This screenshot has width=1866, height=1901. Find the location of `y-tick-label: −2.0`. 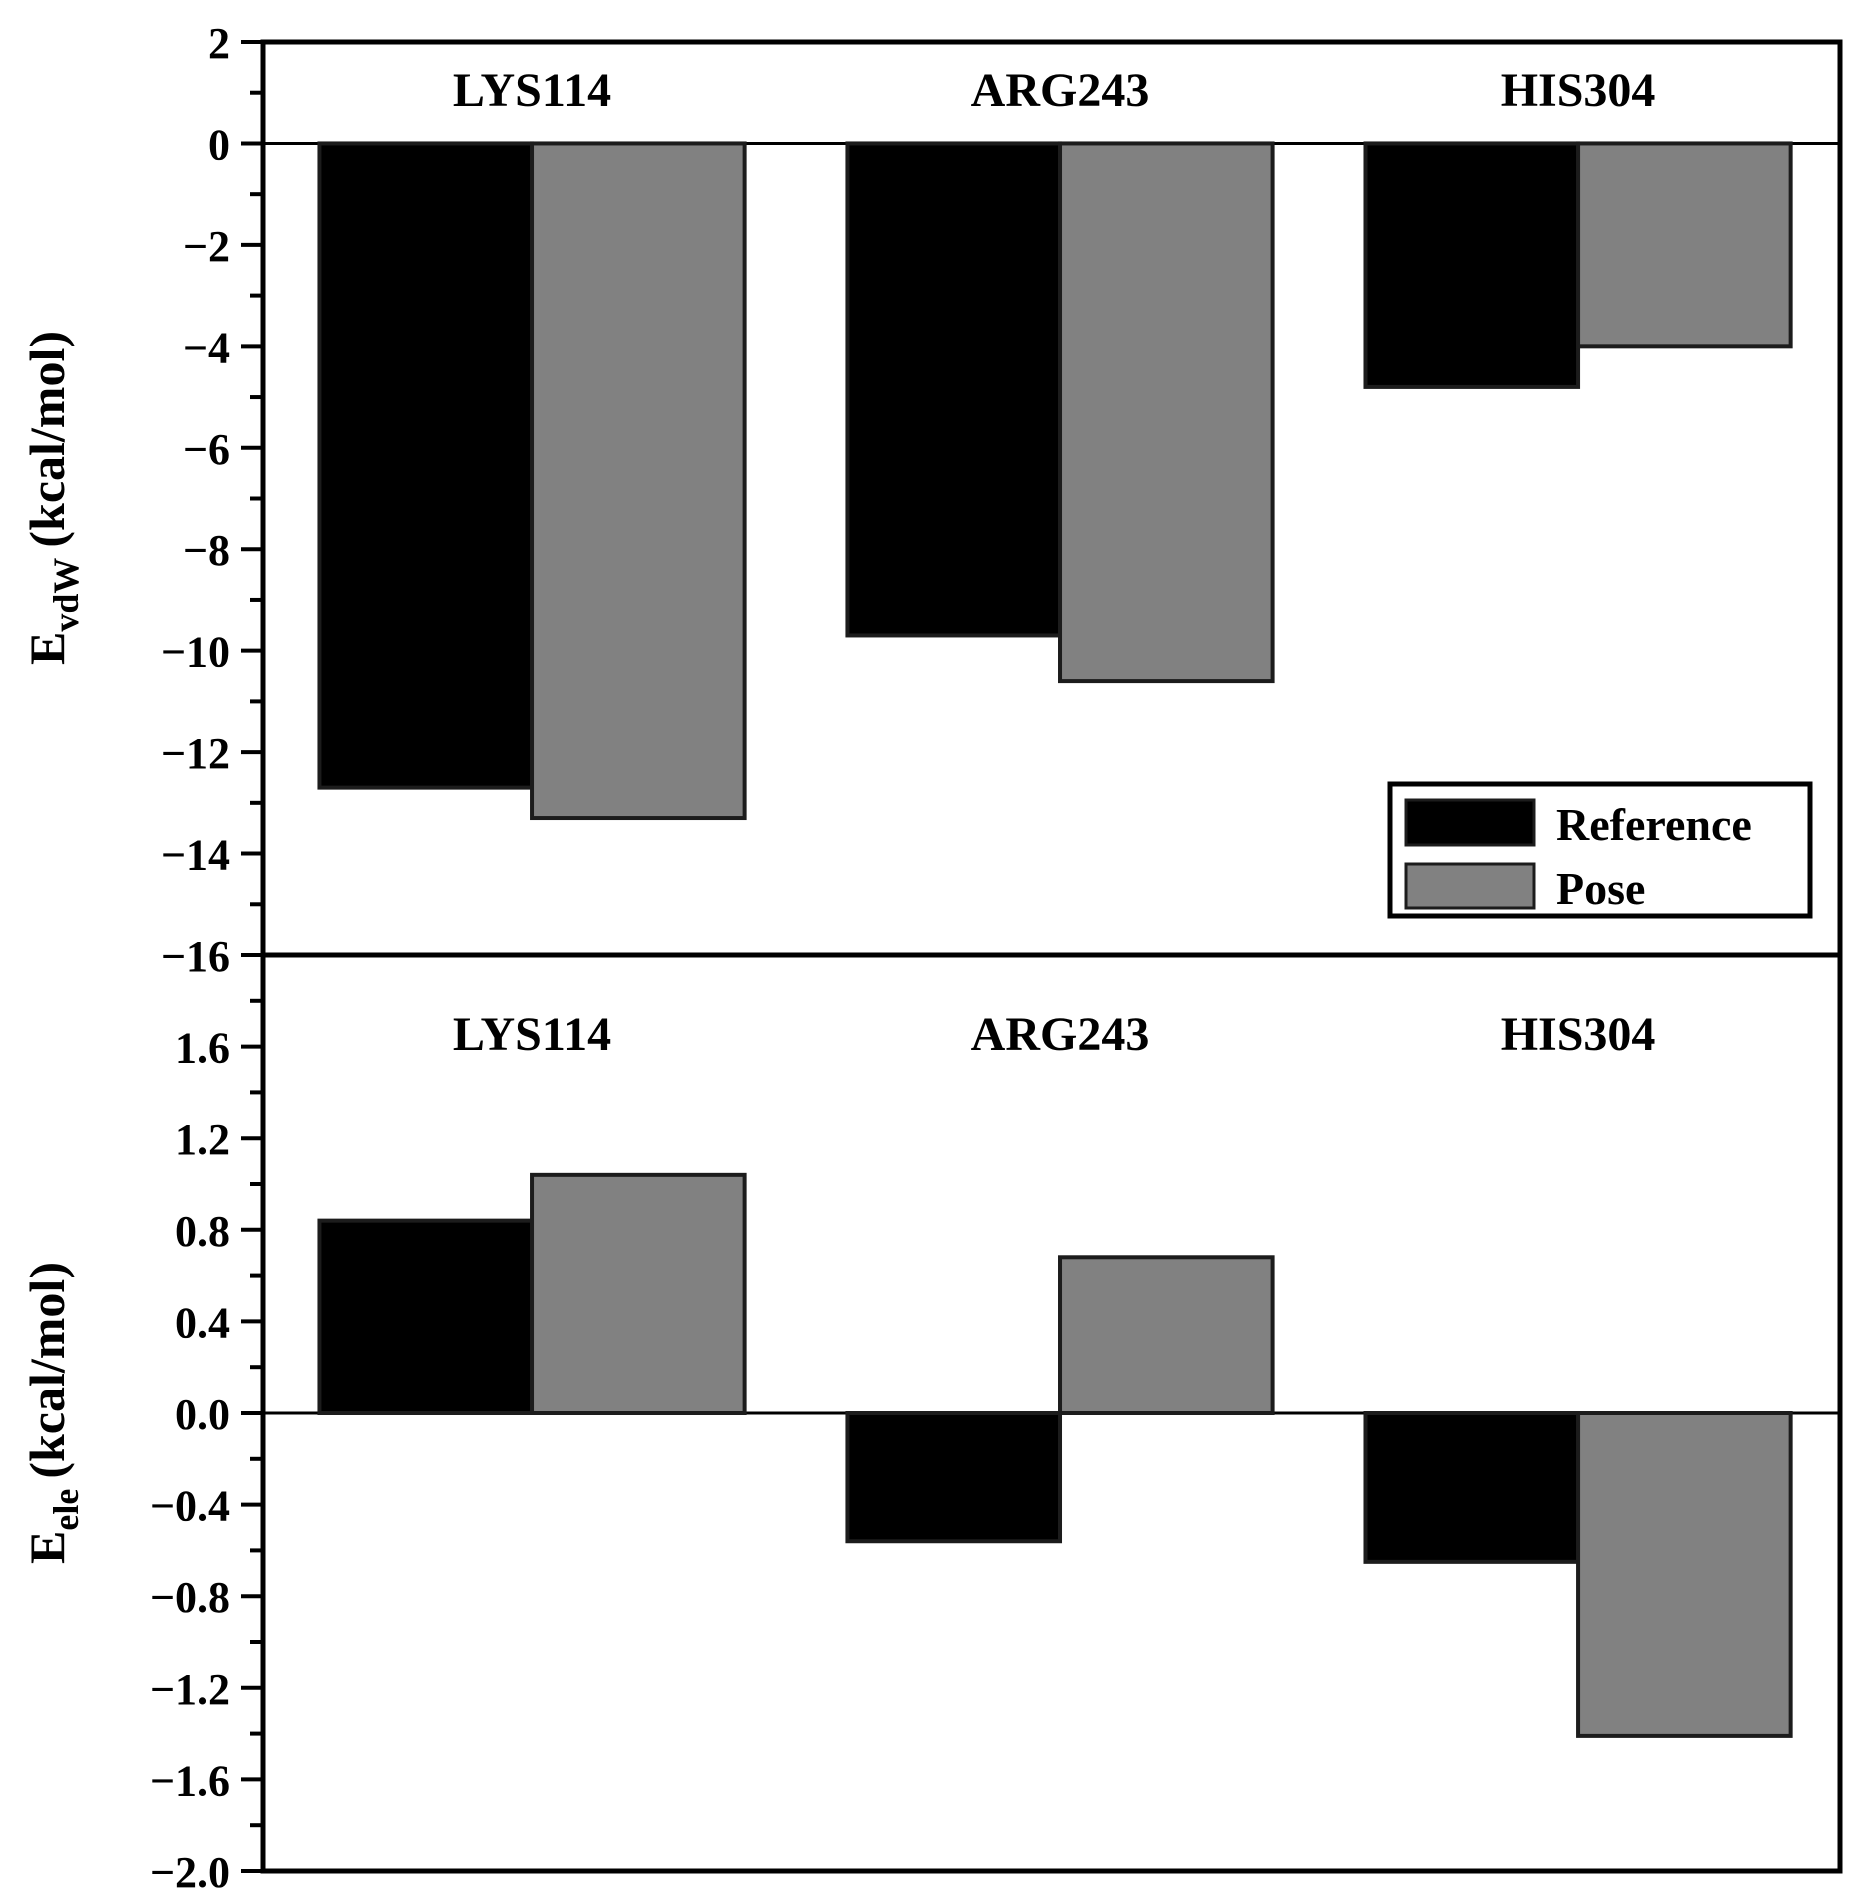

y-tick-label: −2.0 is located at coordinates (190, 1872).